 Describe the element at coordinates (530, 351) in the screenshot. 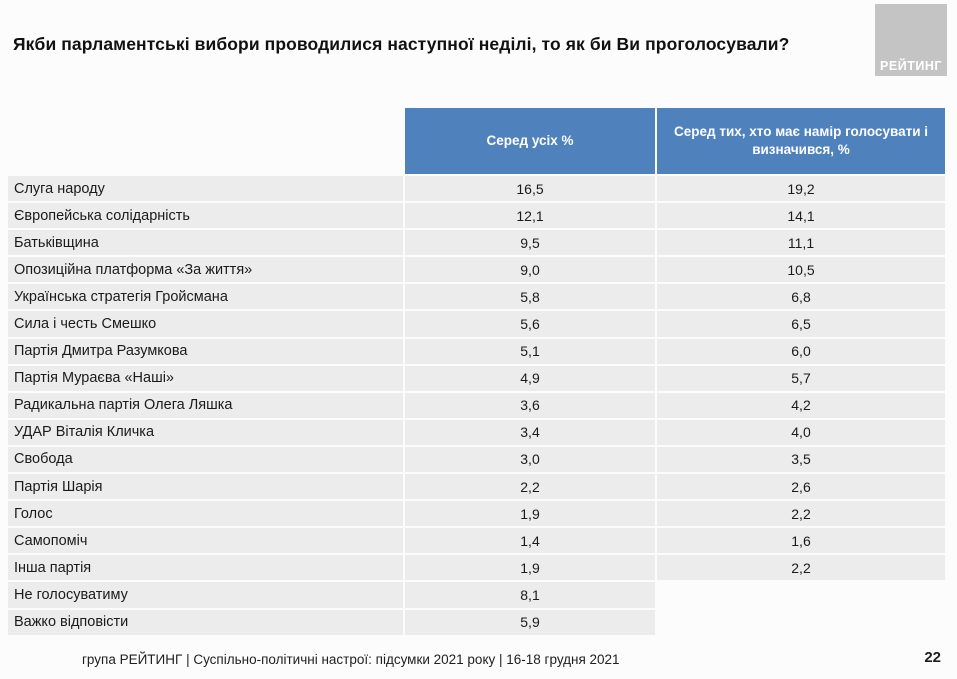

I see `value-among-all-cell: 5,1` at that location.